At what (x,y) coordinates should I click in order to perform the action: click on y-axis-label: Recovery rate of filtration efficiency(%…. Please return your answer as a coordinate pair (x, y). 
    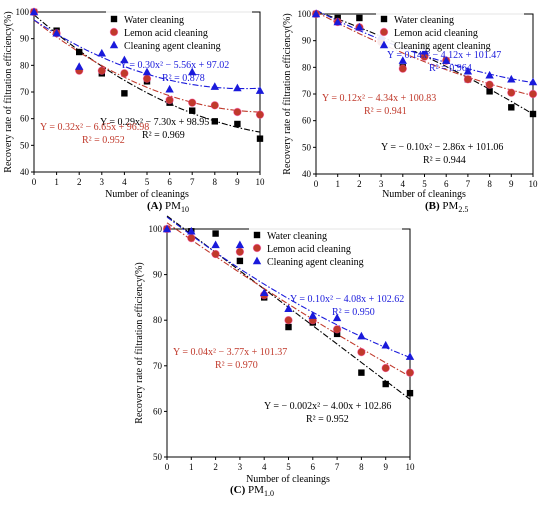
    Looking at the image, I should click on (8, 91).